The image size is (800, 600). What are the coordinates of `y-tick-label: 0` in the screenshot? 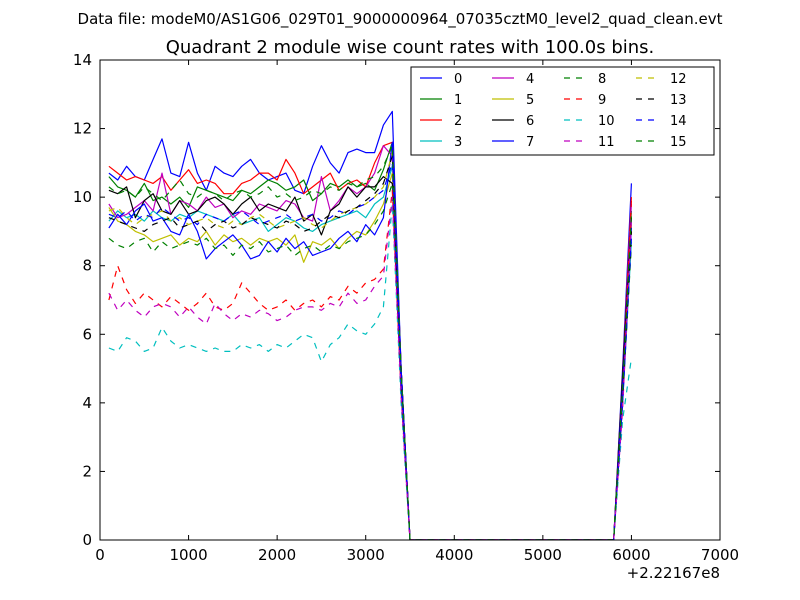 It's located at (87, 540).